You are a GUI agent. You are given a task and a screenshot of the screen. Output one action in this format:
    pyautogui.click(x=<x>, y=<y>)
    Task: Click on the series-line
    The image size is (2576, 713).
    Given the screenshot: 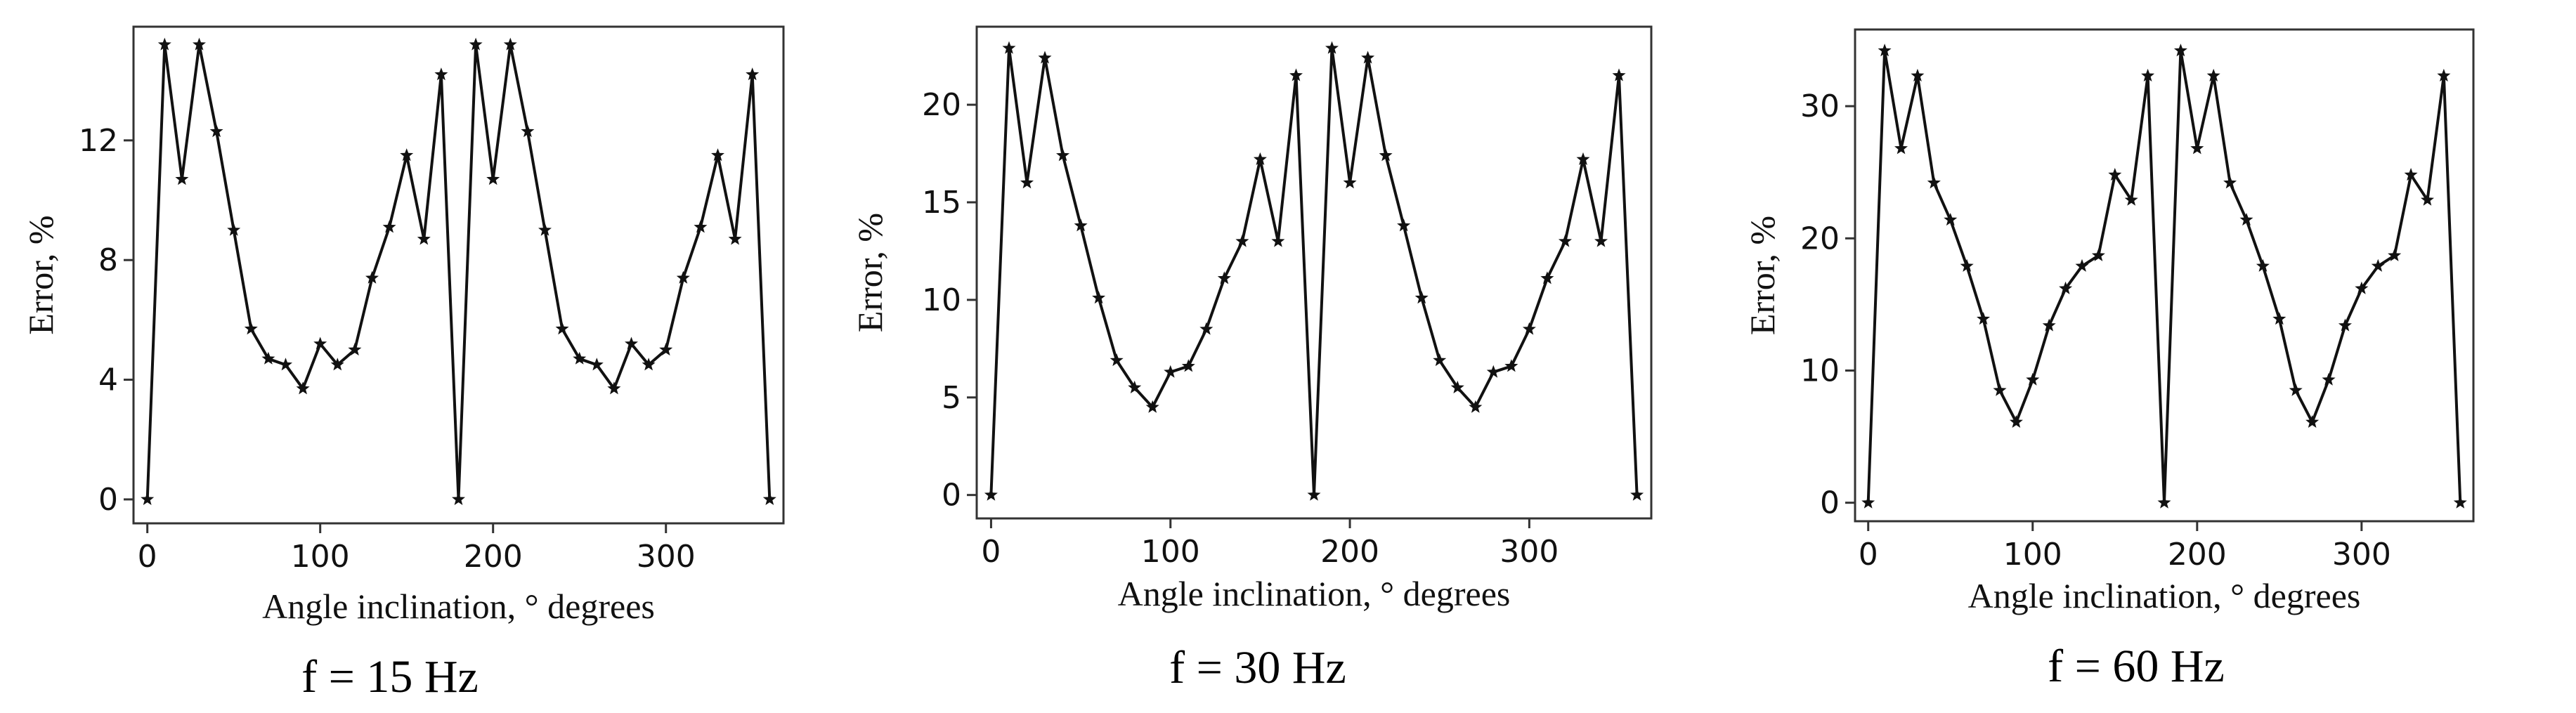 What is the action you would take?
    pyautogui.click(x=2164, y=276)
    